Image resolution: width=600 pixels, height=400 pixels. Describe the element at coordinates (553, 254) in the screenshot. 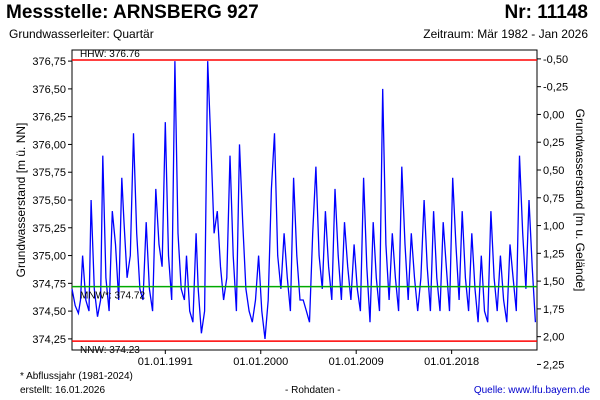

I see `y-tick-label-right: 1,25` at that location.